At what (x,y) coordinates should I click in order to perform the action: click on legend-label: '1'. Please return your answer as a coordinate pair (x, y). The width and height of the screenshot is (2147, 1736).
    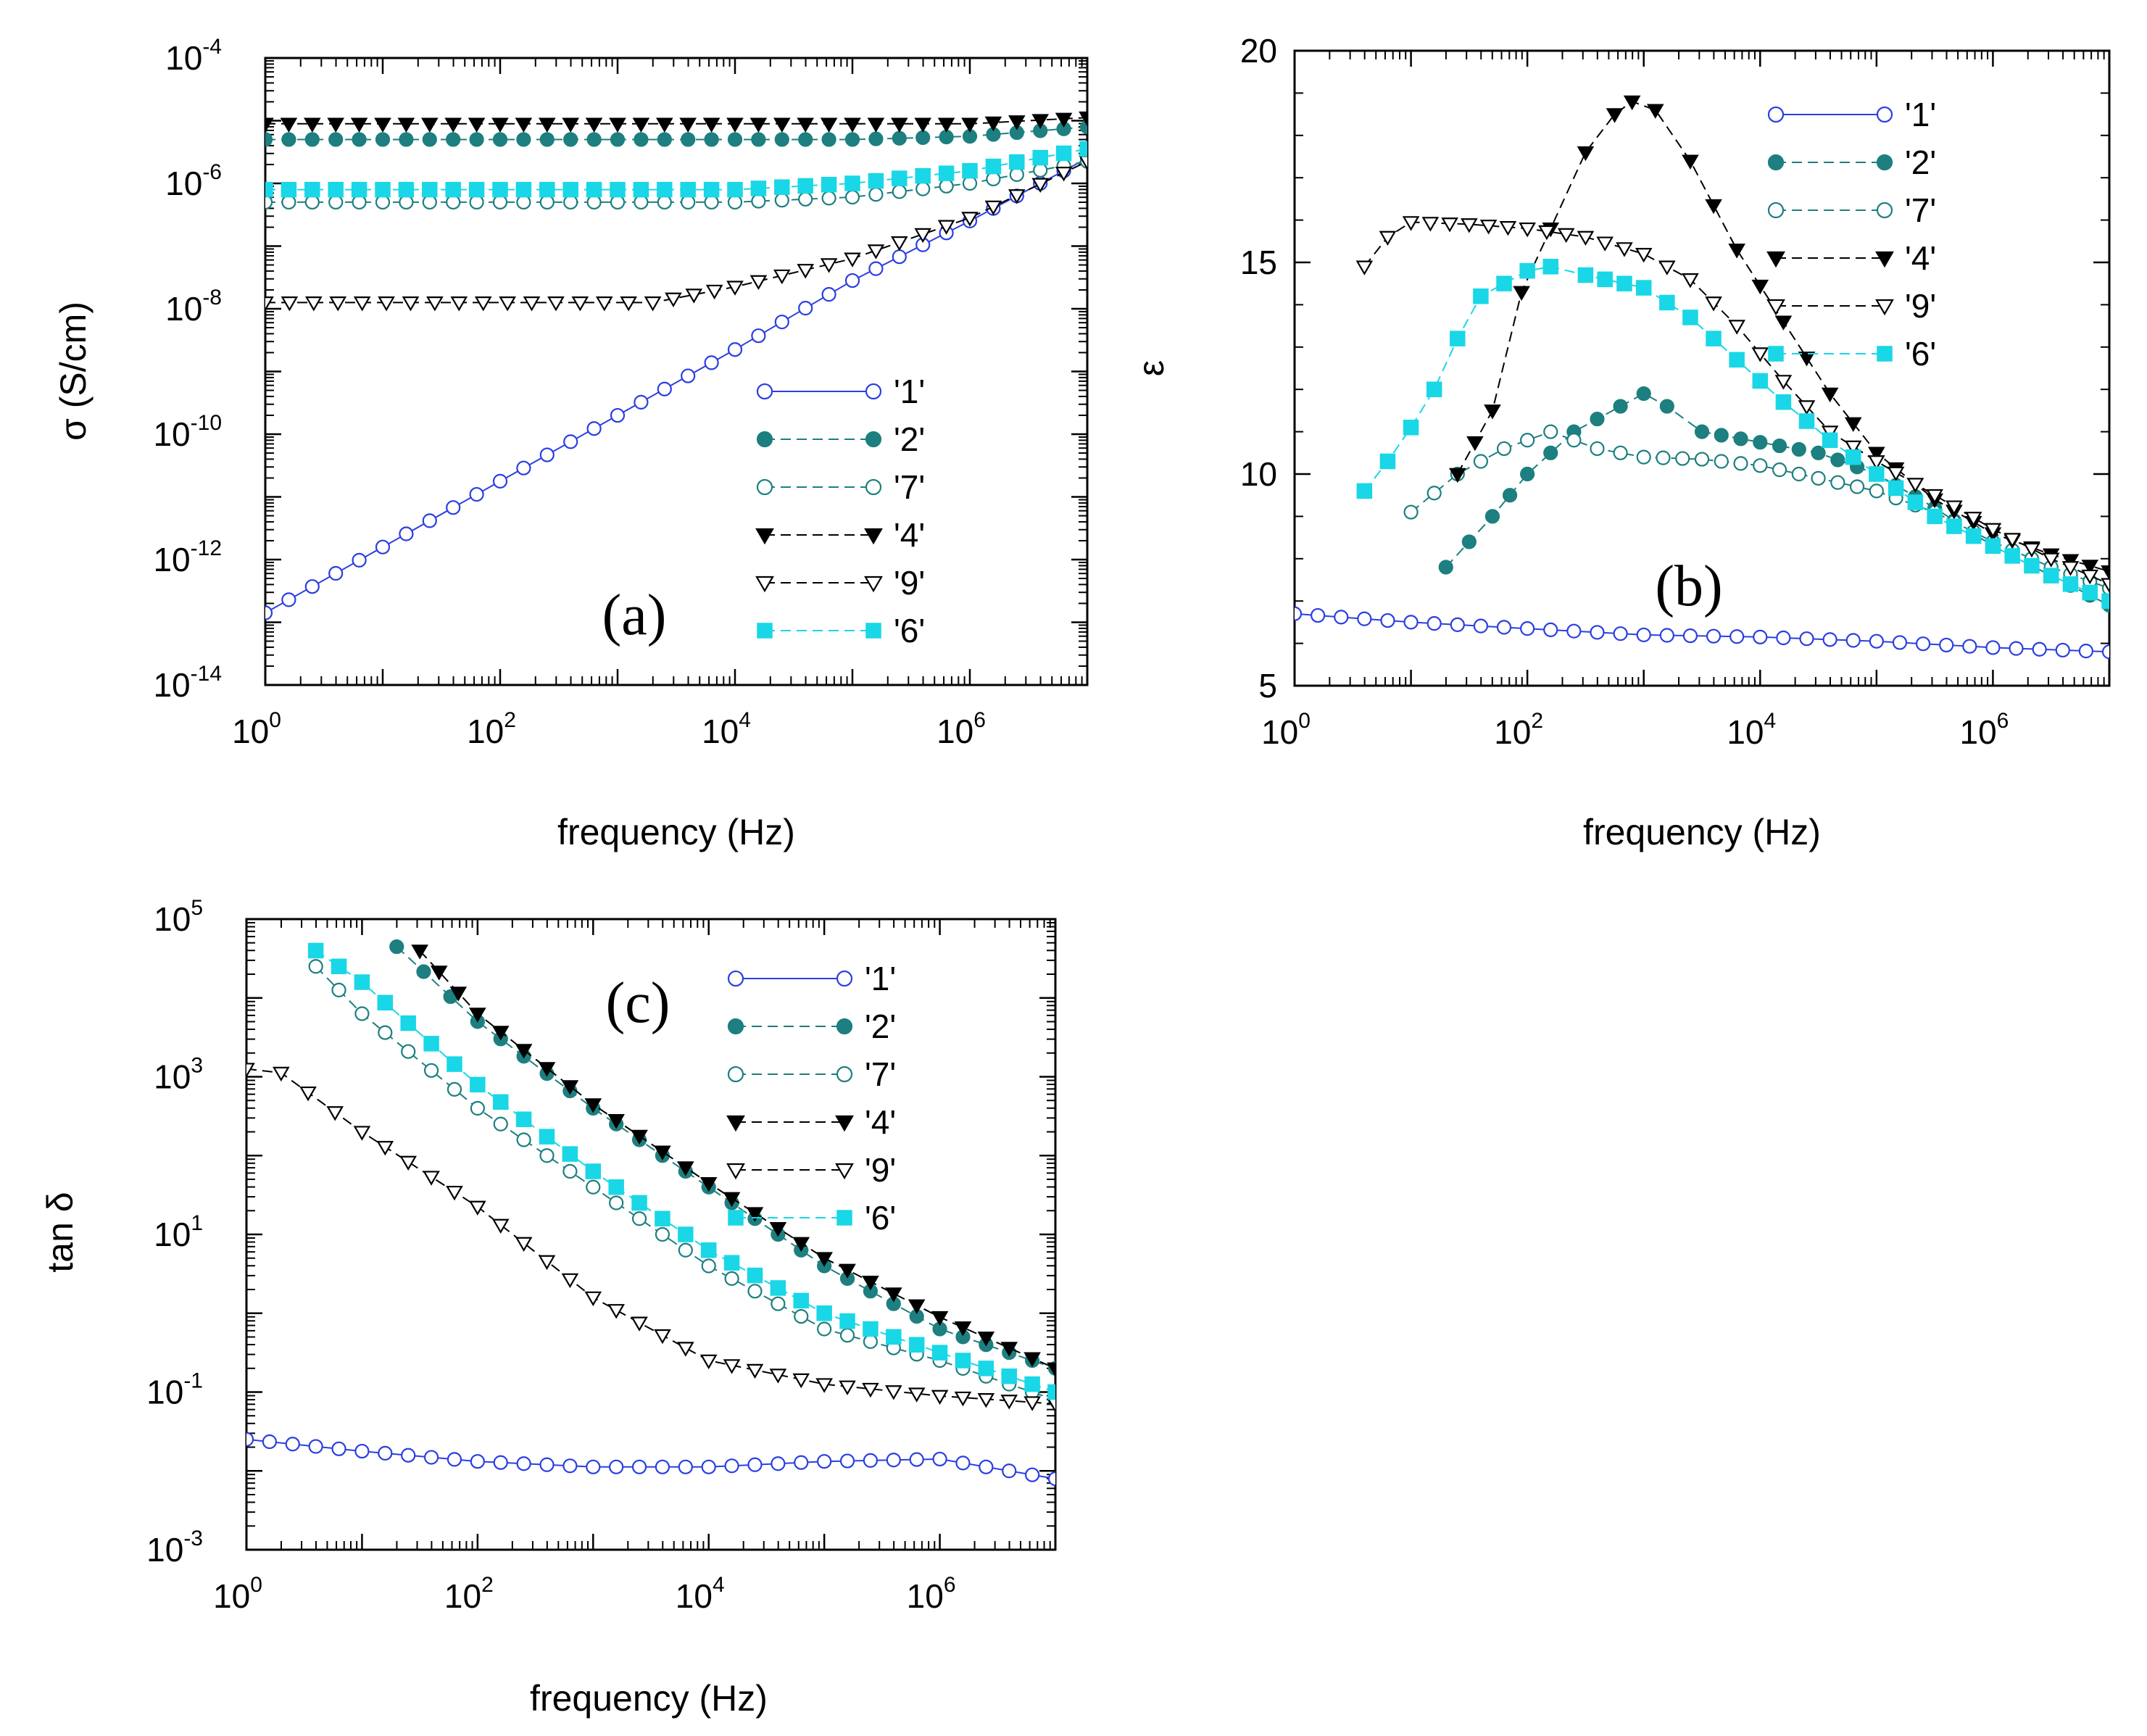
    Looking at the image, I should click on (880, 978).